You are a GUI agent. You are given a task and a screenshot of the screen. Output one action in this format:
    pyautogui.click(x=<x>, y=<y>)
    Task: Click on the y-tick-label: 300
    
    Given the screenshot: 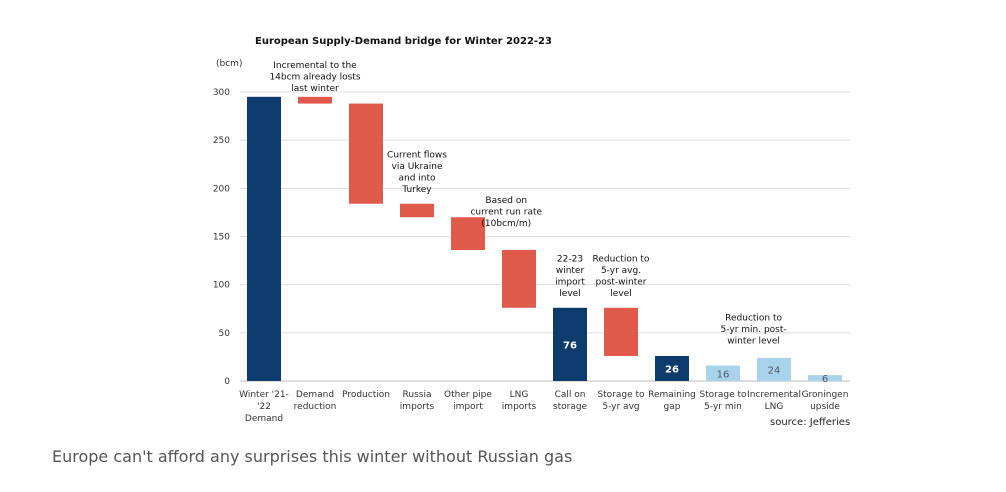 What is the action you would take?
    pyautogui.click(x=221, y=93)
    